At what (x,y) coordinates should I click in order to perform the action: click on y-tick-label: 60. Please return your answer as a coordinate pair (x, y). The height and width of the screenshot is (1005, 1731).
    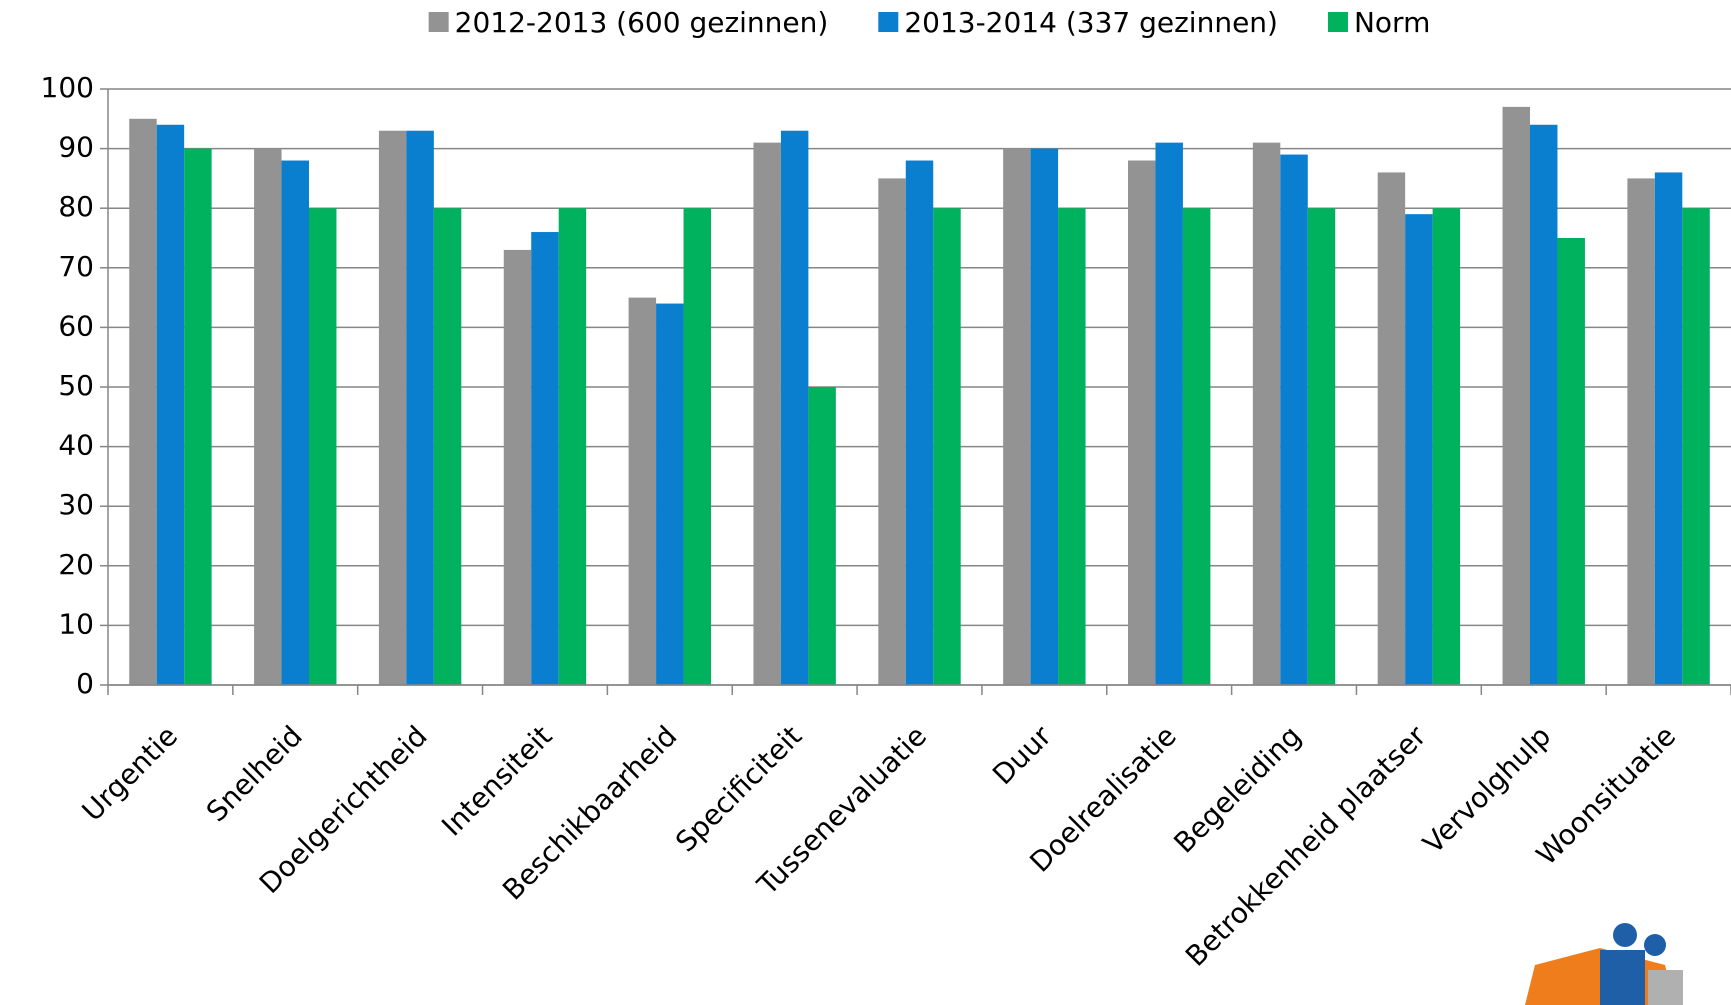
    Looking at the image, I should click on (76, 325).